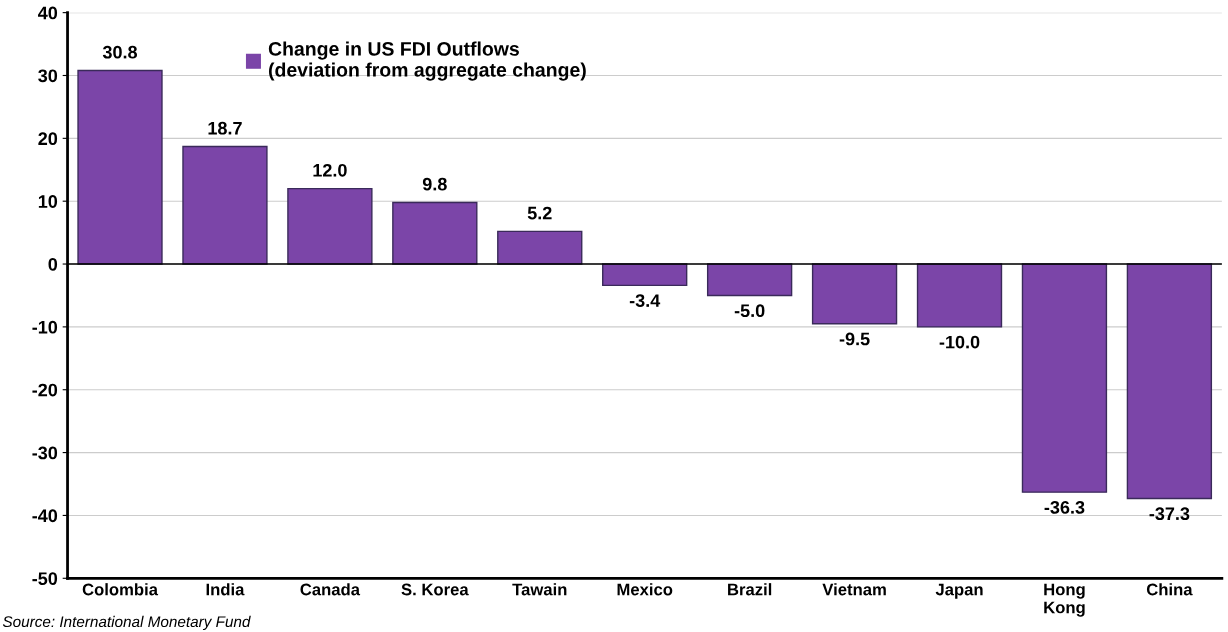  I want to click on y-tick-label: 10, so click(48, 201).